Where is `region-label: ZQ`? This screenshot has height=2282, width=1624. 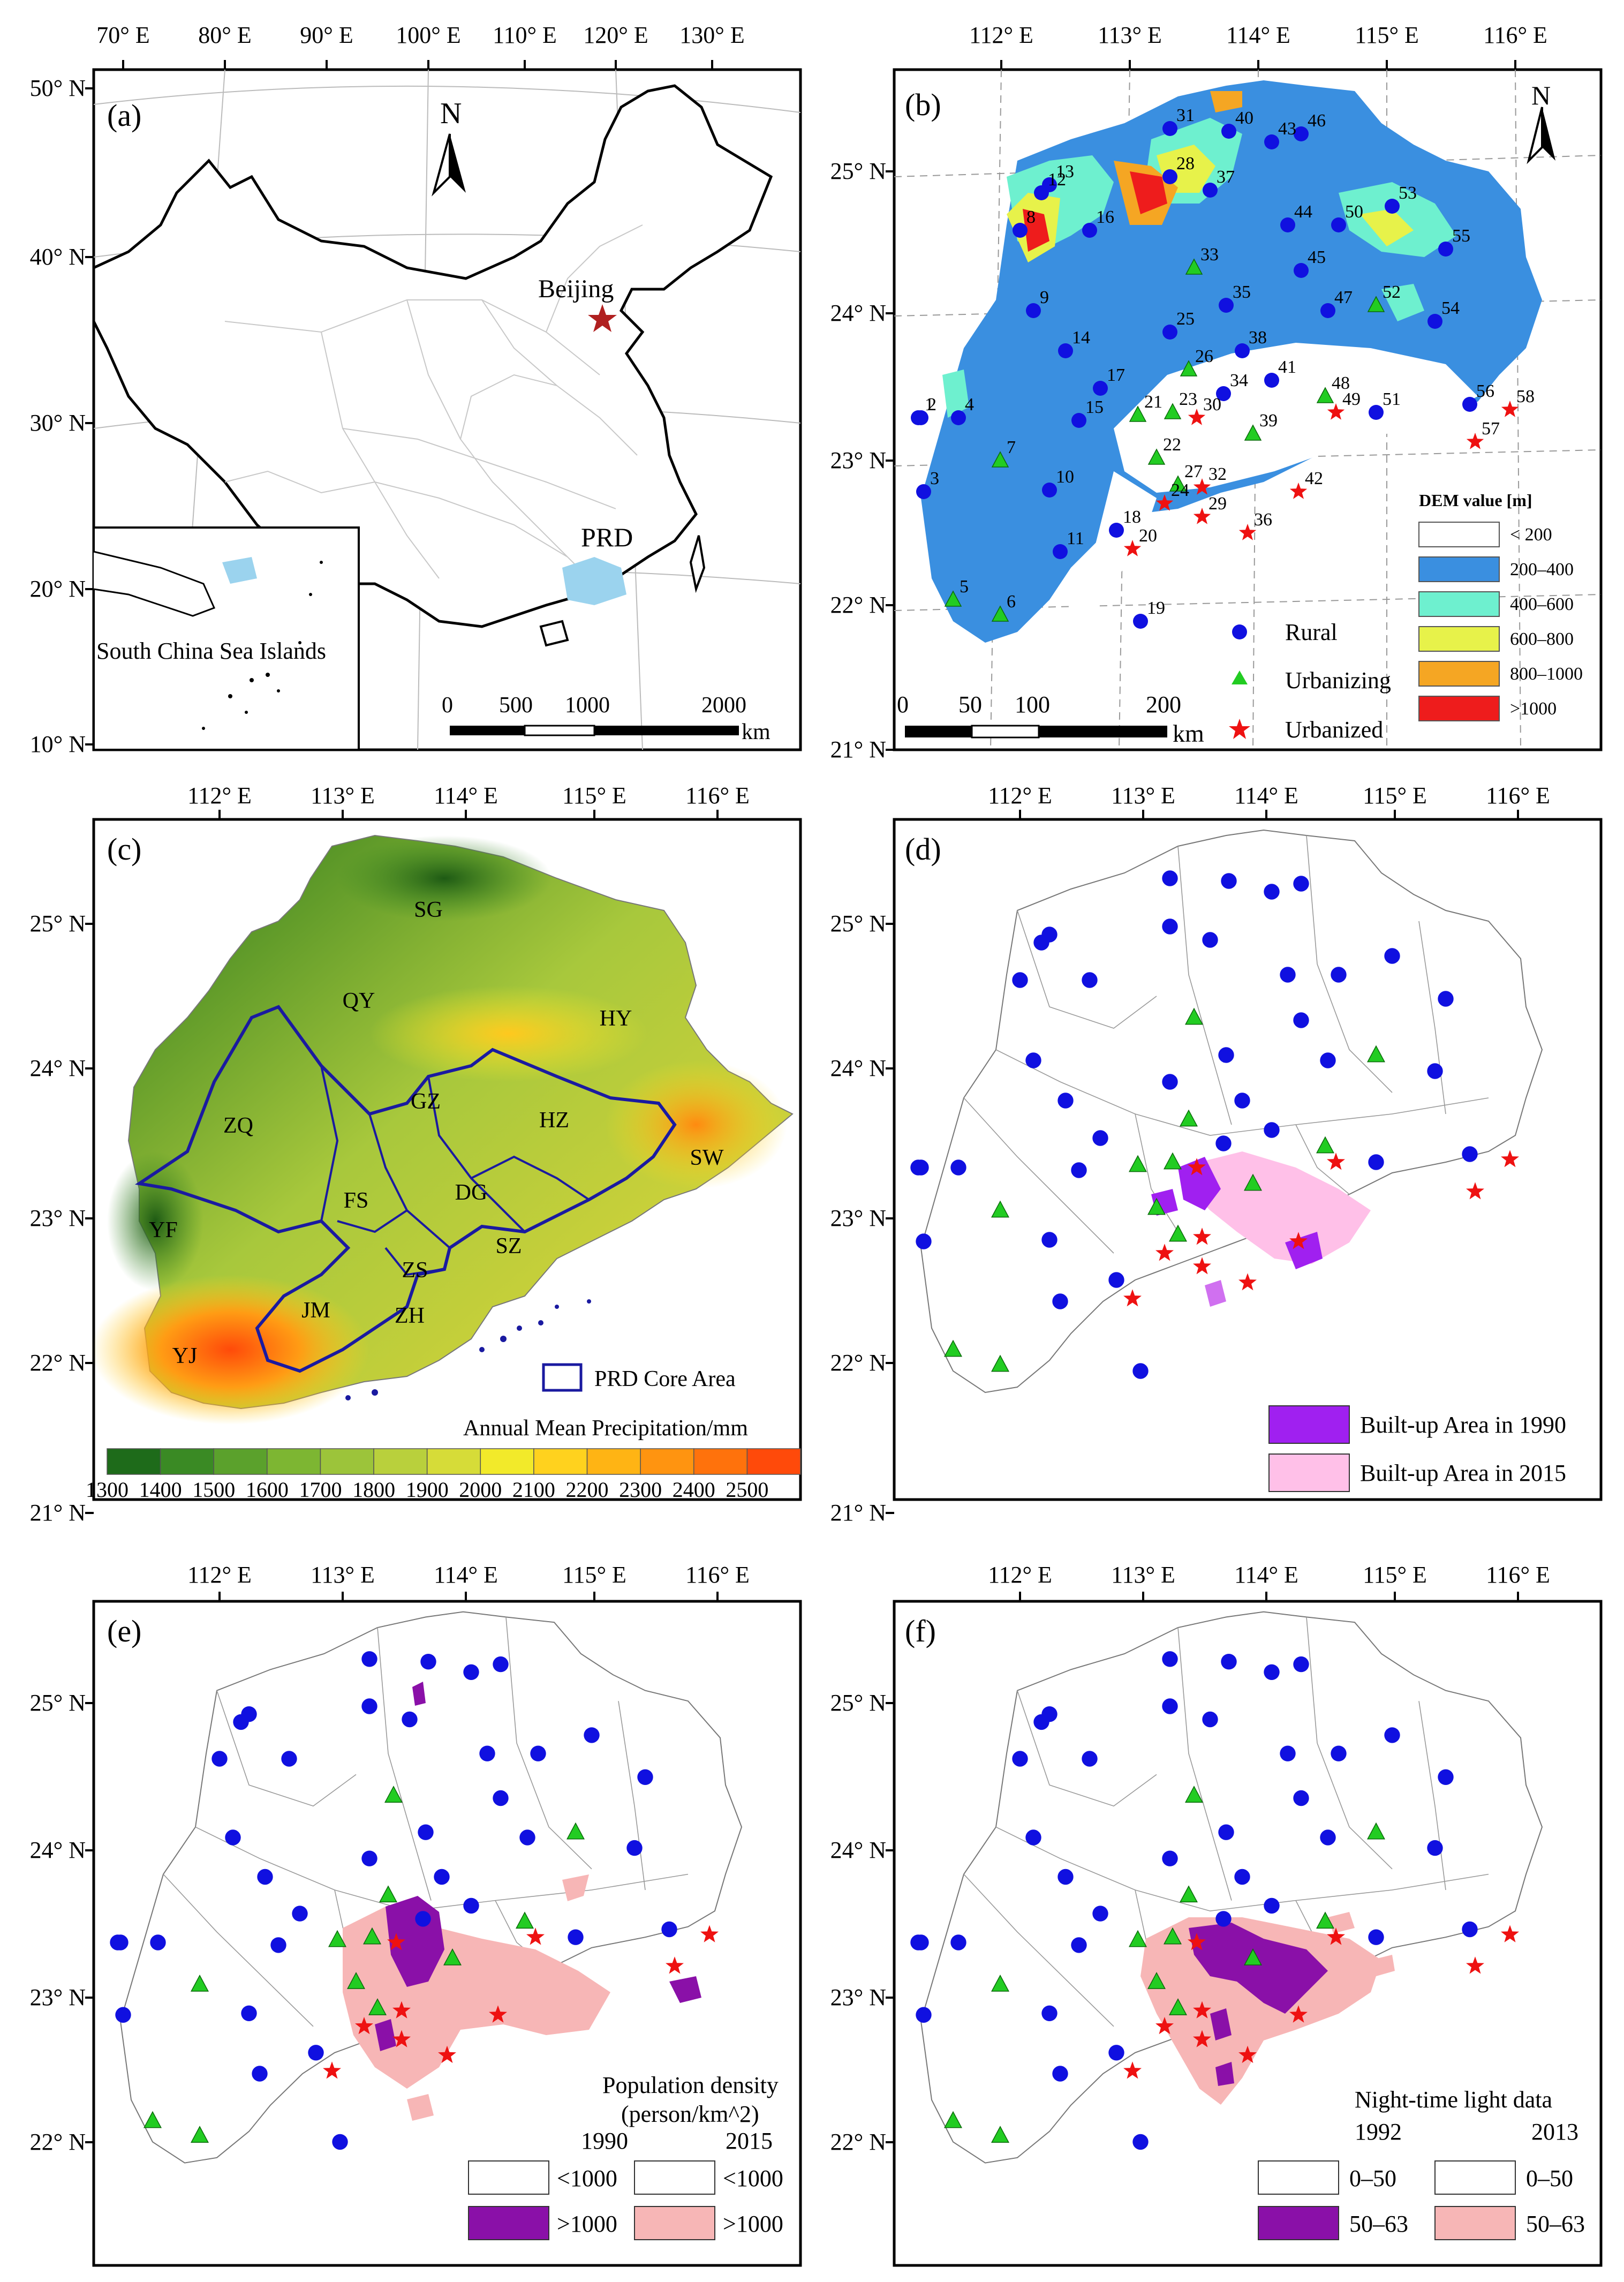
region-label: ZQ is located at coordinates (238, 1125).